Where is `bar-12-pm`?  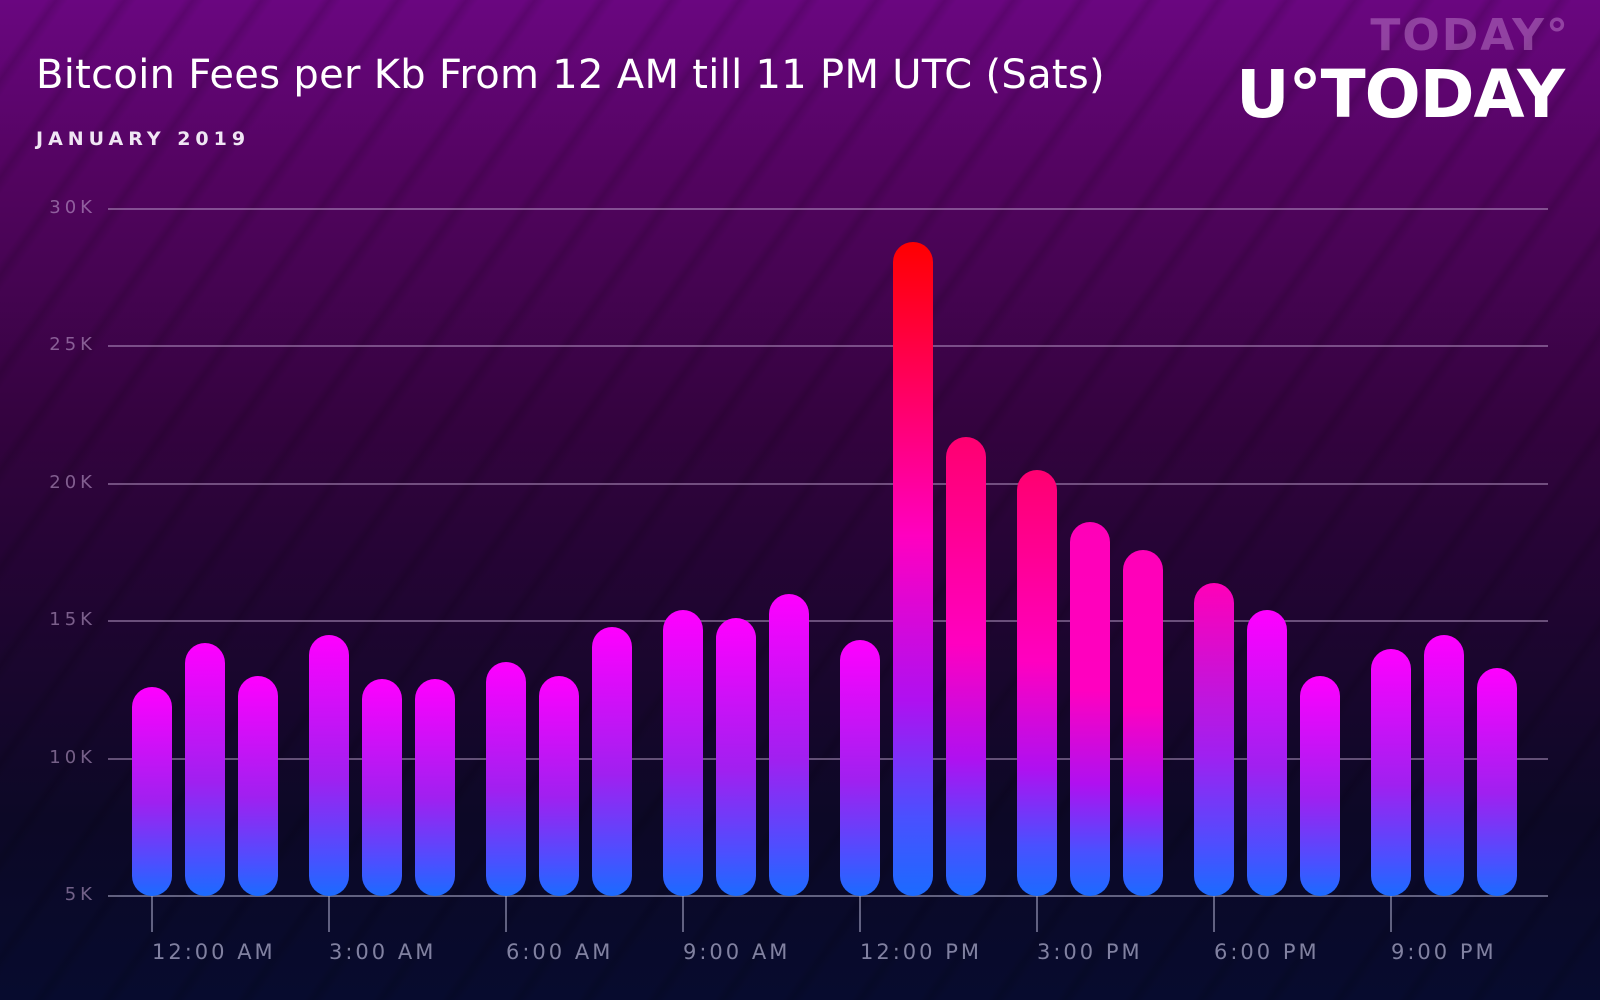 bar-12-pm is located at coordinates (860, 768).